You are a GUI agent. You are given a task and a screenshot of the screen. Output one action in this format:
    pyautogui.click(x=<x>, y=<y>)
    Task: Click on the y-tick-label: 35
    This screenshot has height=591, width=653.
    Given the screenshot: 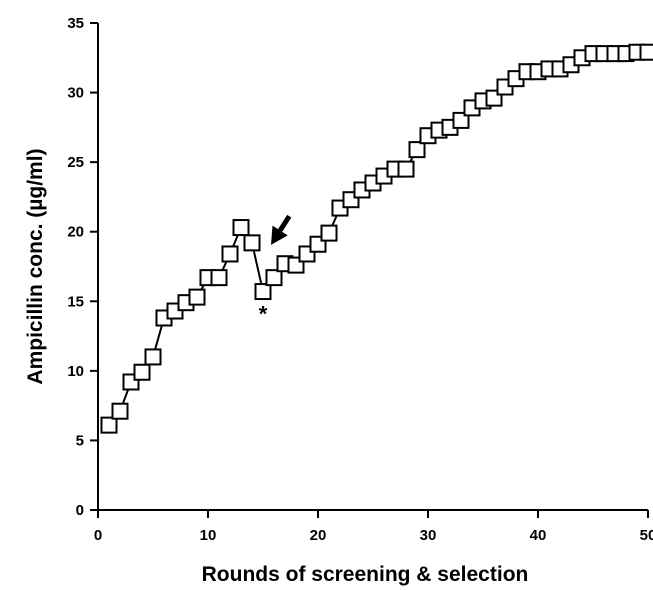 What is the action you would take?
    pyautogui.click(x=75, y=23)
    